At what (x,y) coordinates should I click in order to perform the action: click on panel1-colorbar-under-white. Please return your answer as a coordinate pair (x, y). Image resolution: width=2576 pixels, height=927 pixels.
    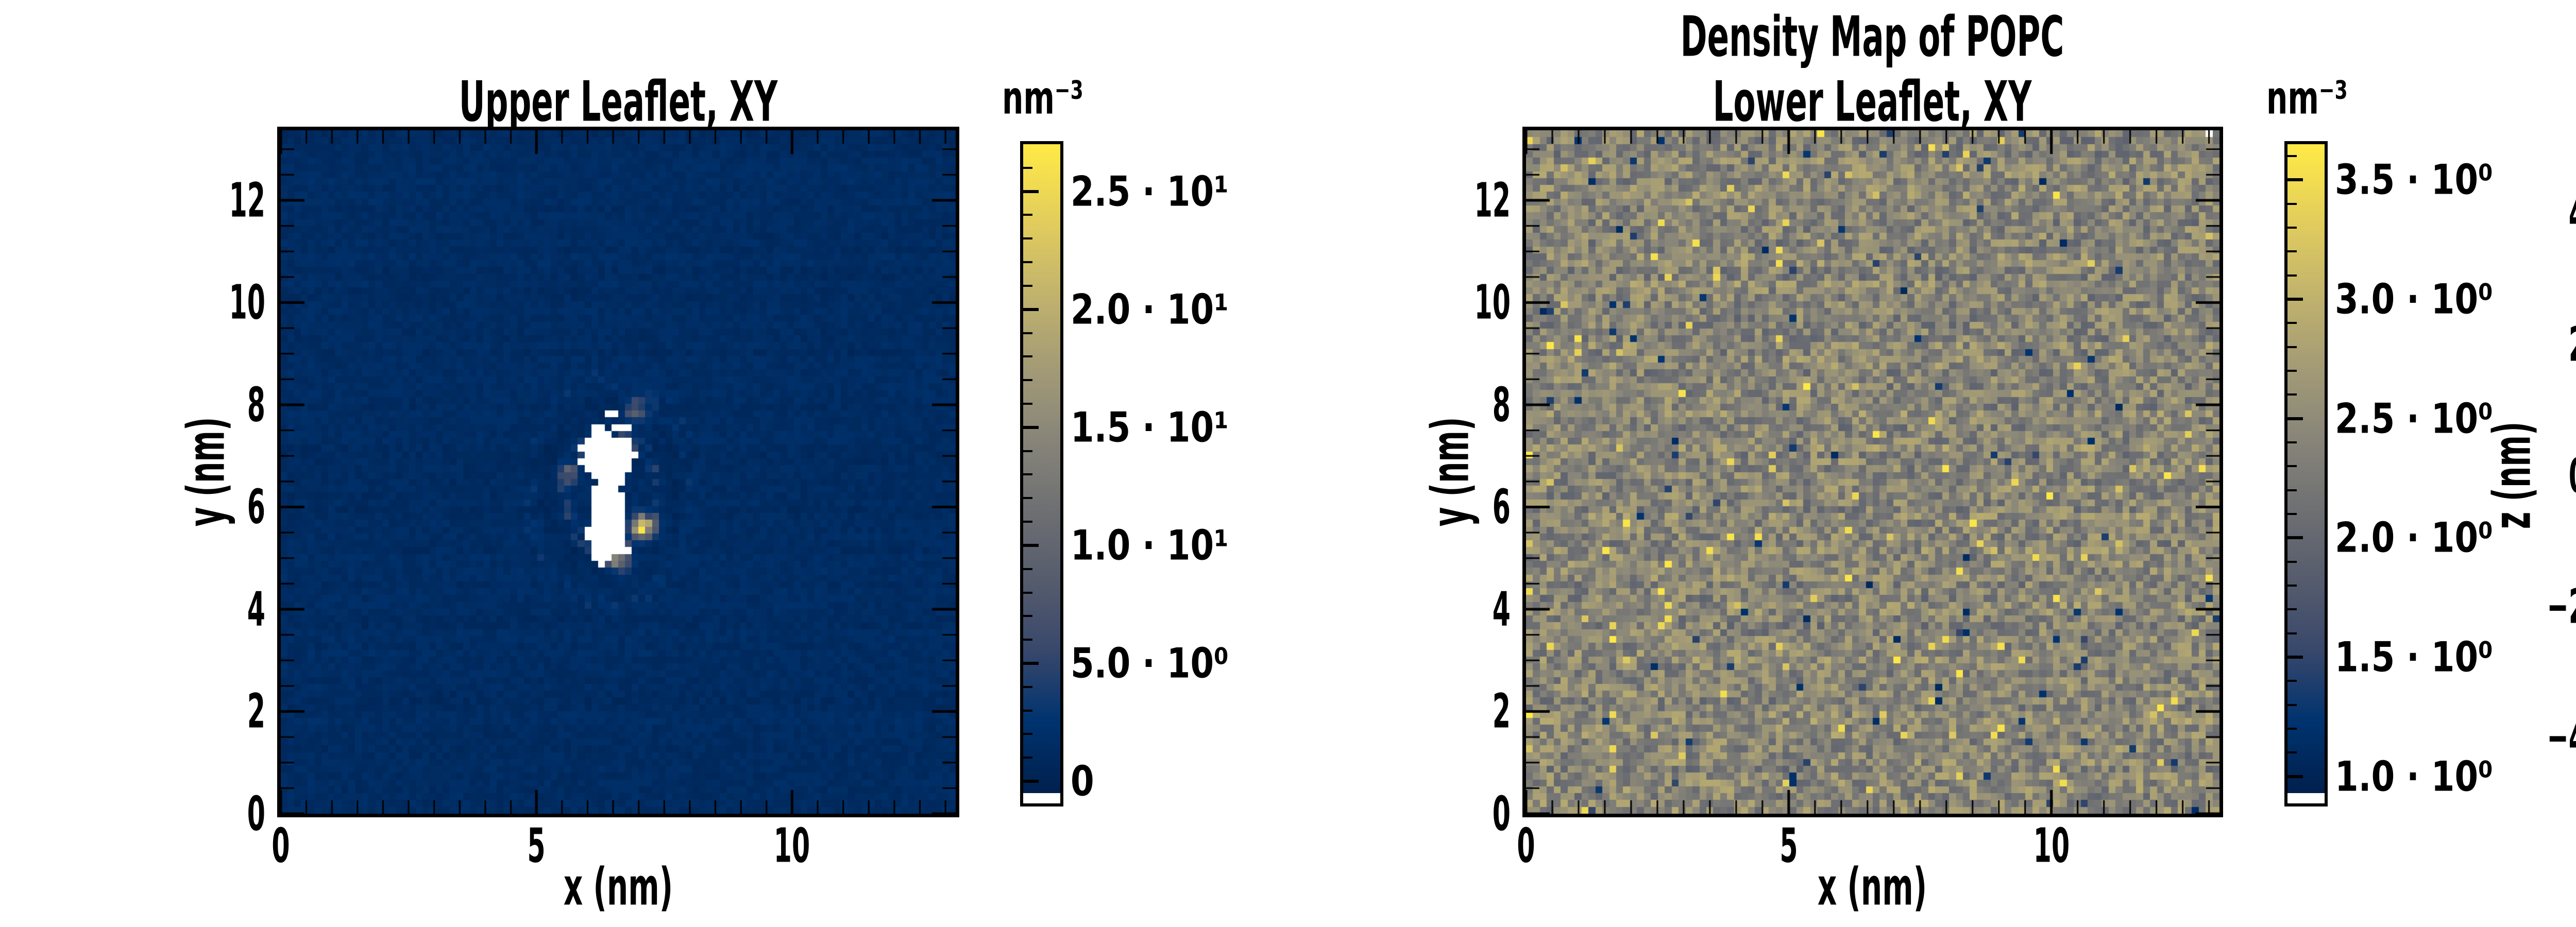
    Looking at the image, I should click on (1041, 798).